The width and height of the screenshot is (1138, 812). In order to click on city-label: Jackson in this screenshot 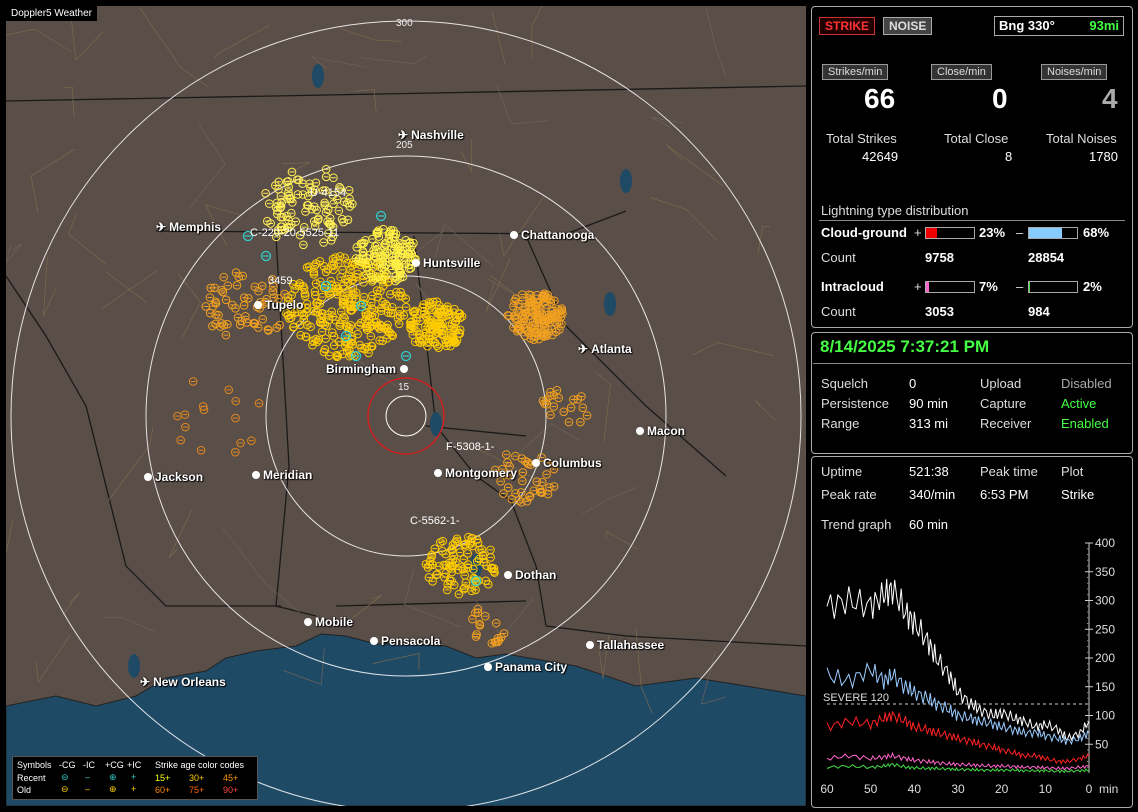, I will do `click(179, 477)`.